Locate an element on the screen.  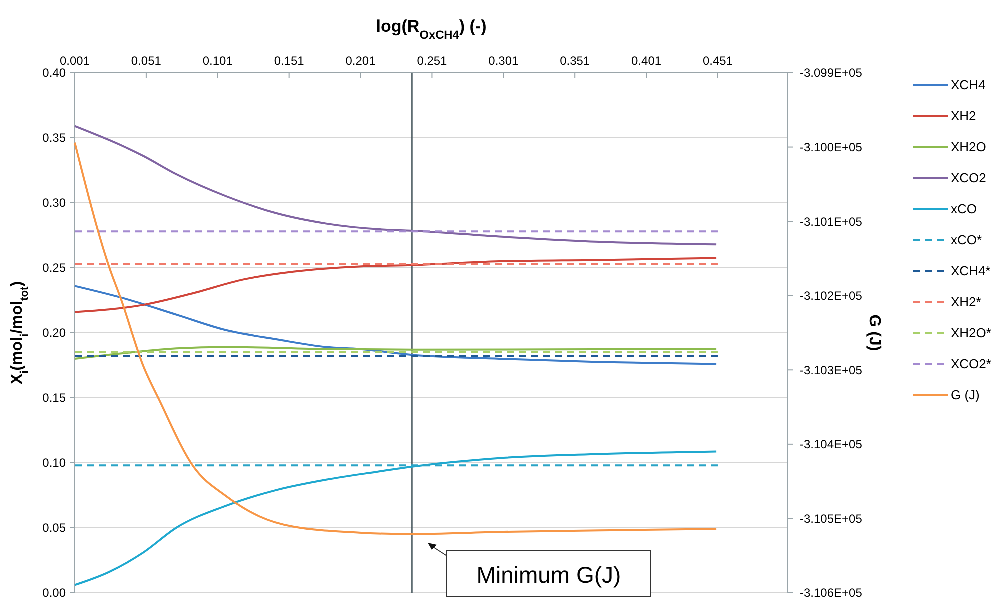
x-tick-label: 0.051 is located at coordinates (146, 61).